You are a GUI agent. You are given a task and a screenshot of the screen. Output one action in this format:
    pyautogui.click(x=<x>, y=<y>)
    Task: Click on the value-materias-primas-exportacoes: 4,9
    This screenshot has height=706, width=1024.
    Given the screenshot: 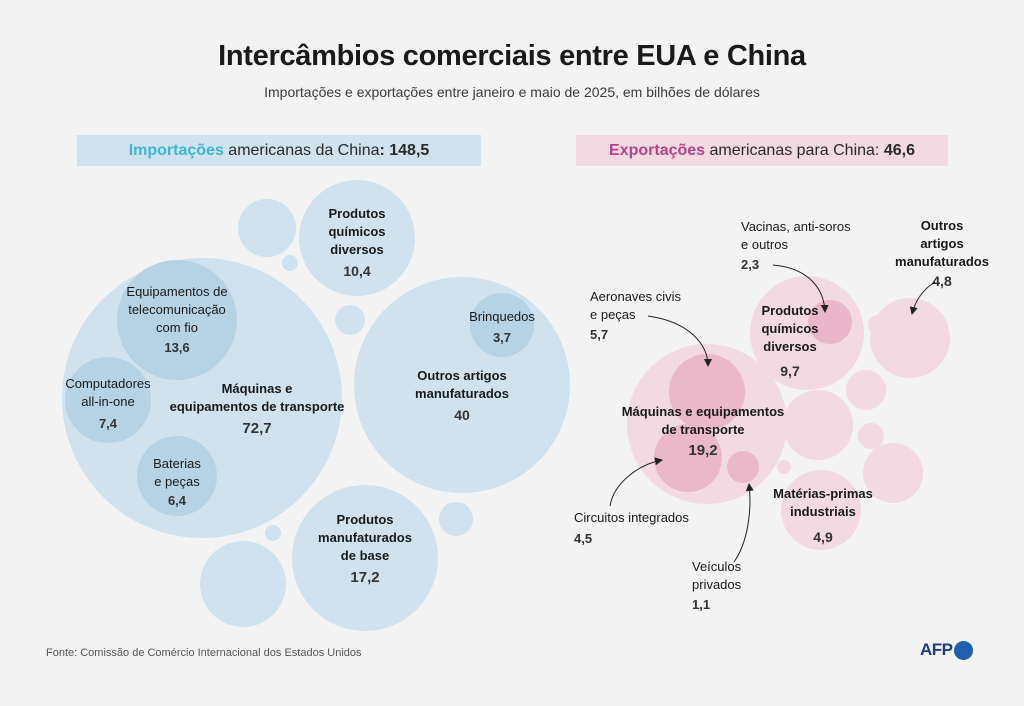 What is the action you would take?
    pyautogui.click(x=823, y=537)
    